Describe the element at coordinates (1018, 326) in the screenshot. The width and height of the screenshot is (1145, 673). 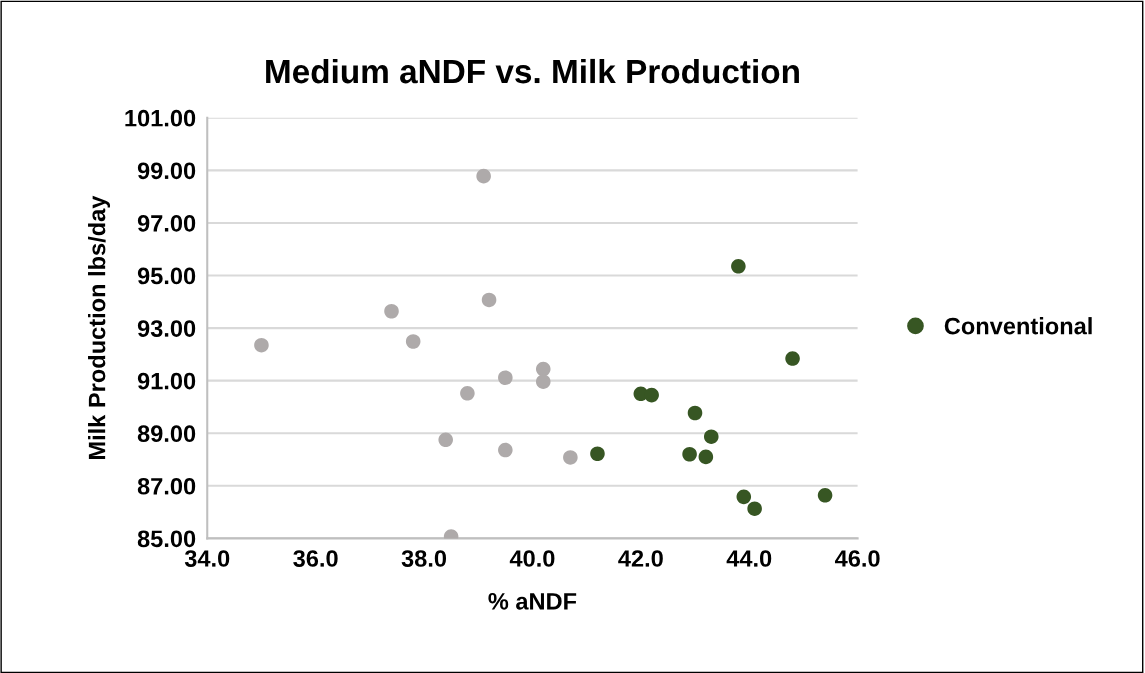
I see `legend-label: Conventional` at that location.